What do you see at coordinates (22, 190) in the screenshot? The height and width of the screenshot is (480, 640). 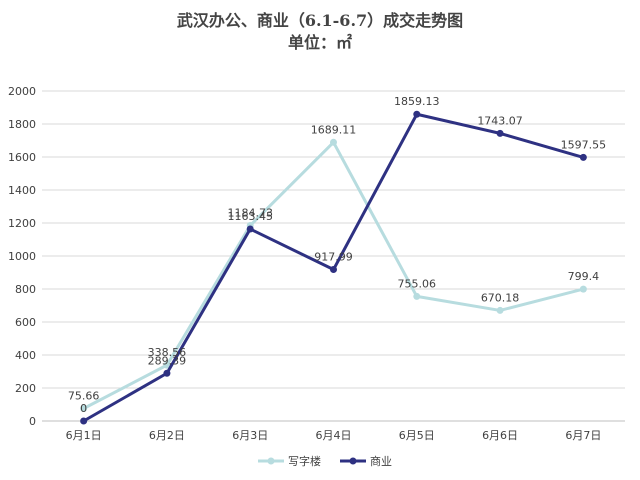 I see `y-tick-label: 1400` at bounding box center [22, 190].